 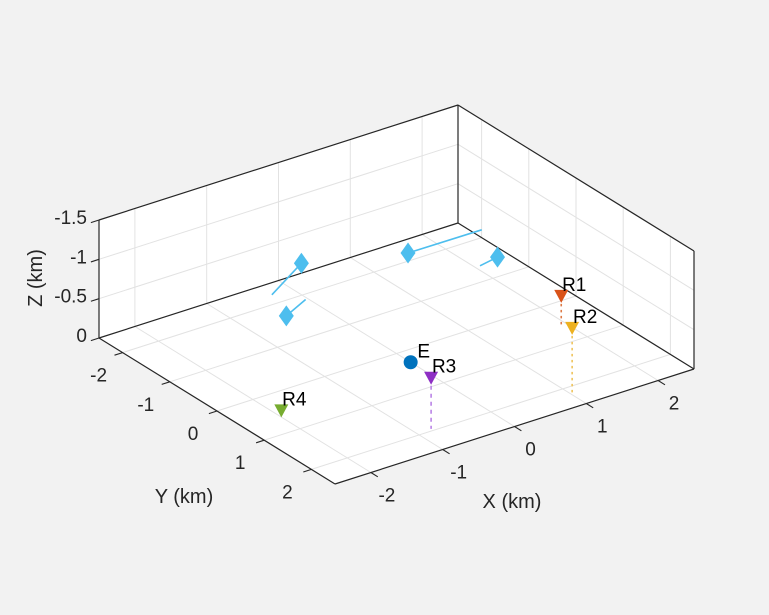 What do you see at coordinates (386, 496) in the screenshot?
I see `x-tick-label: -2` at bounding box center [386, 496].